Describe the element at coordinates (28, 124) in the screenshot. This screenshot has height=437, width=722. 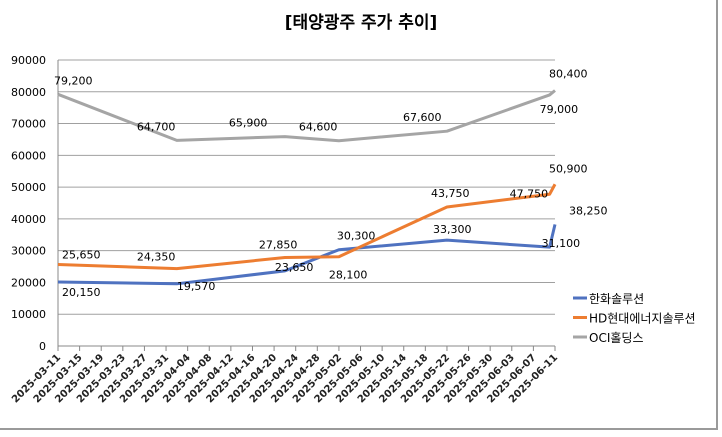
I see `y-tick-label: 70000` at that location.